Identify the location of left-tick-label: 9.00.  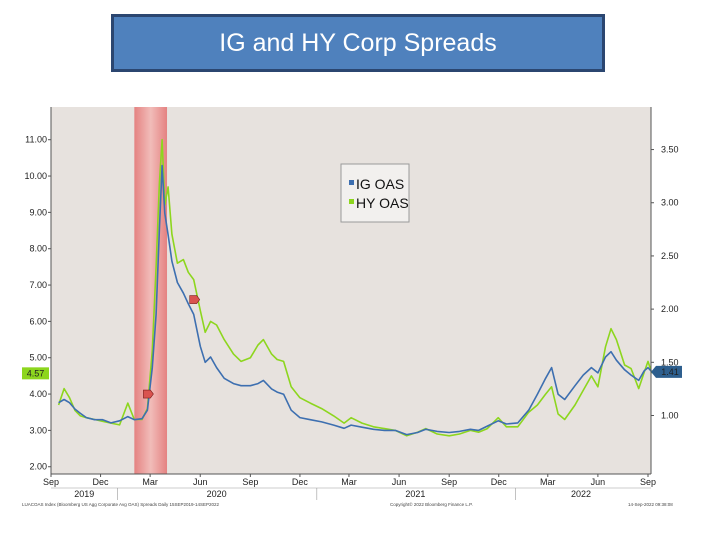
(38, 212).